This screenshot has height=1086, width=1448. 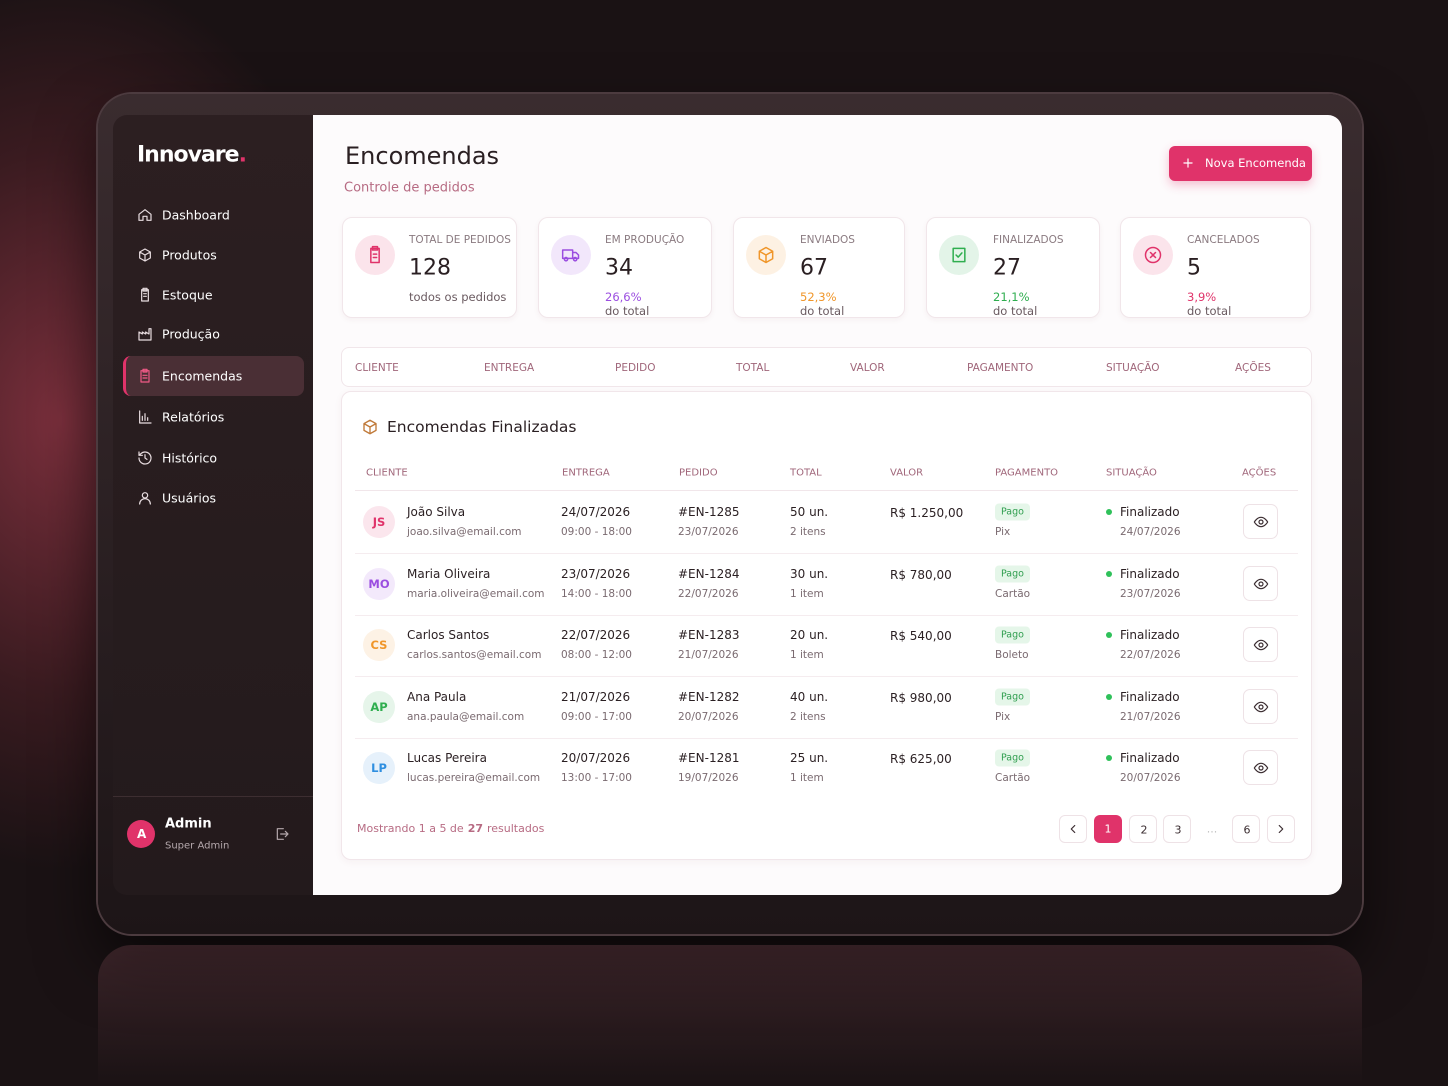 What do you see at coordinates (482, 427) in the screenshot?
I see `table-title: Encomendas Finalizadas` at bounding box center [482, 427].